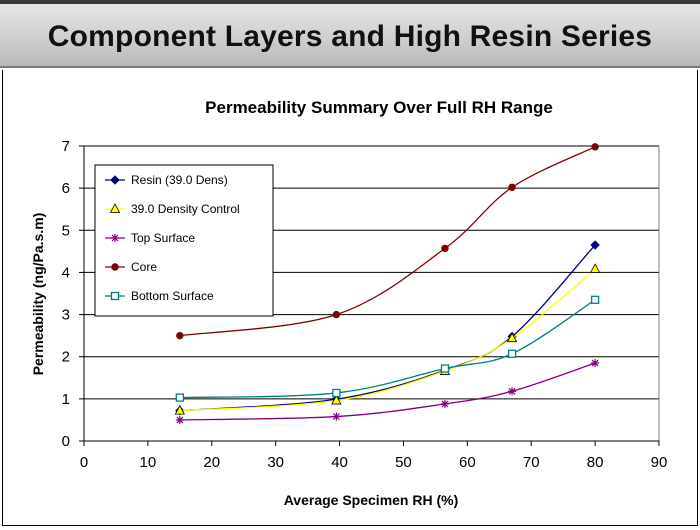  I want to click on y-tick-label: 5, so click(66, 230).